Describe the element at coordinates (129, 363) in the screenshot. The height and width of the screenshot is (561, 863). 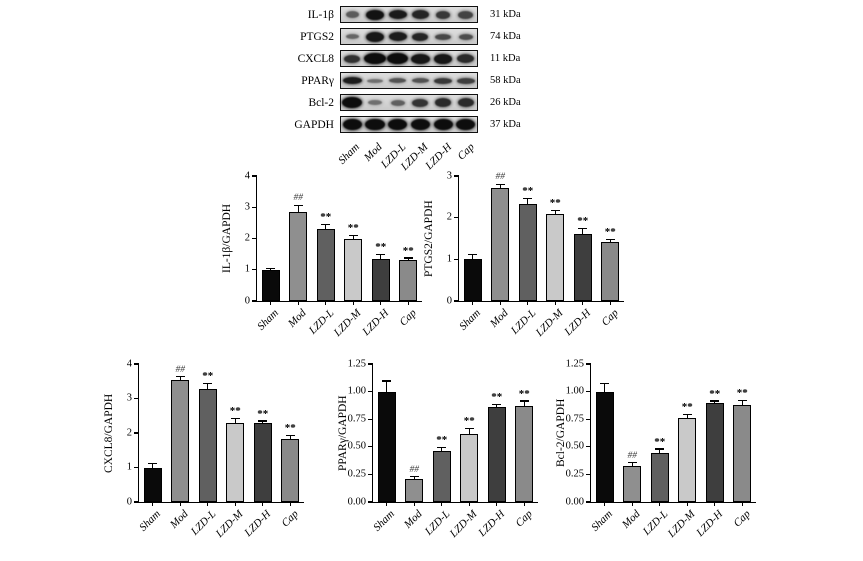
I see `y-tick-label: 4` at that location.